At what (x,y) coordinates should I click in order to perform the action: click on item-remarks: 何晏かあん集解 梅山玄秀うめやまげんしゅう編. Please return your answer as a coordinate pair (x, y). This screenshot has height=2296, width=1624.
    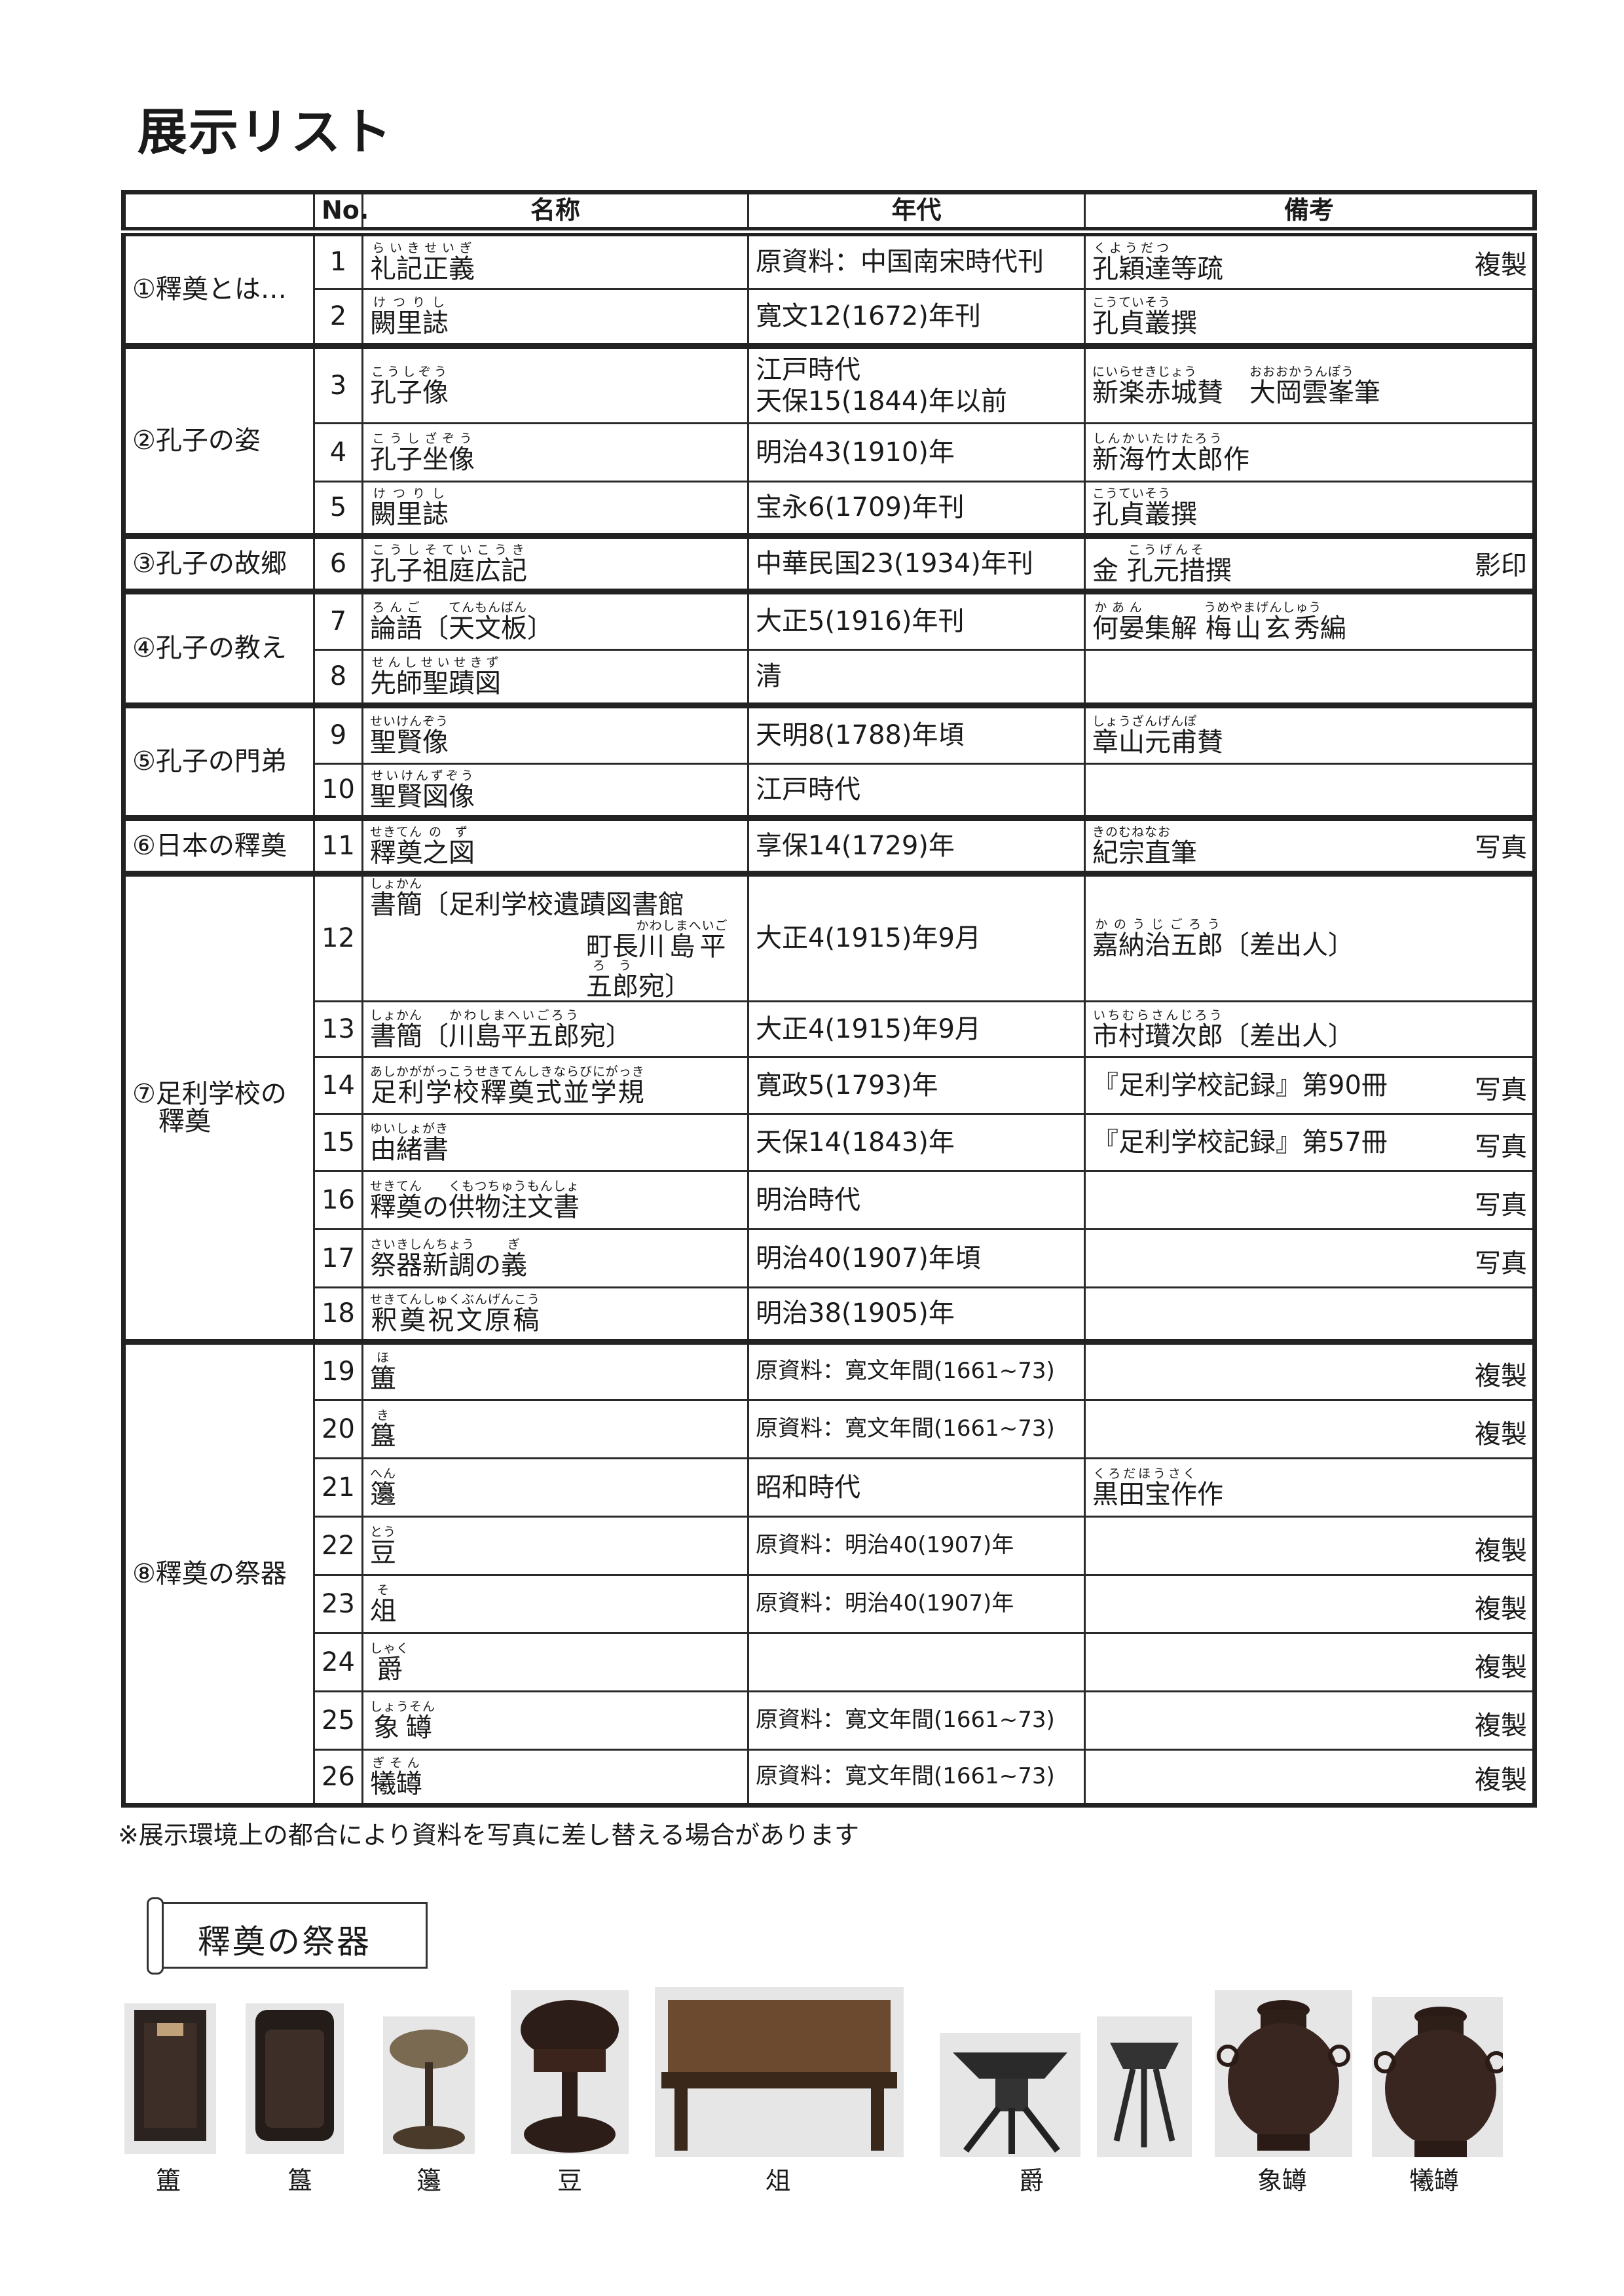
    Looking at the image, I should click on (1310, 619).